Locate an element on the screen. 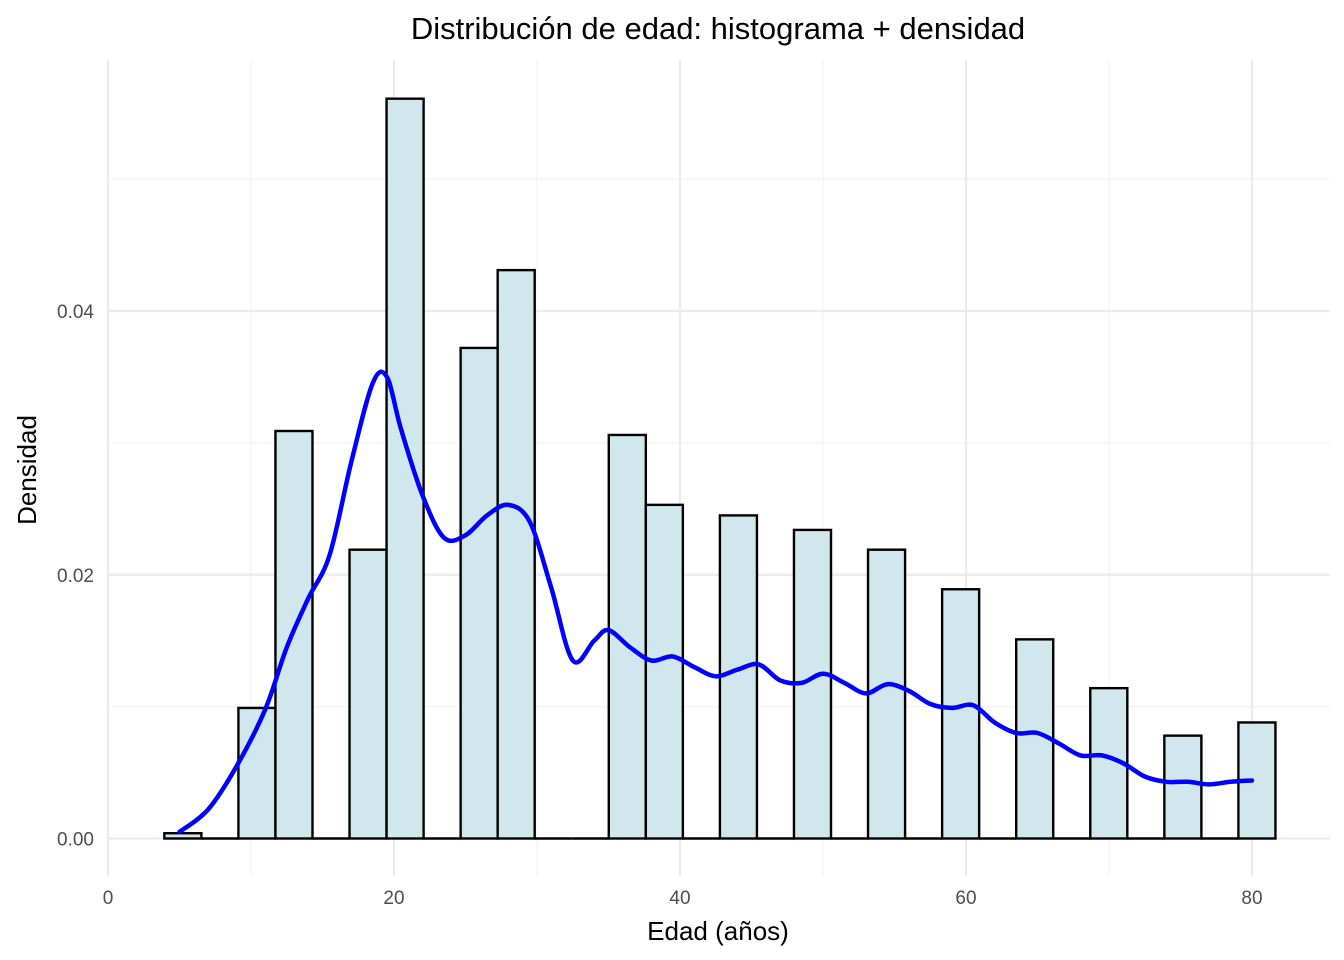  x-tick-label: 80 is located at coordinates (1251, 898).